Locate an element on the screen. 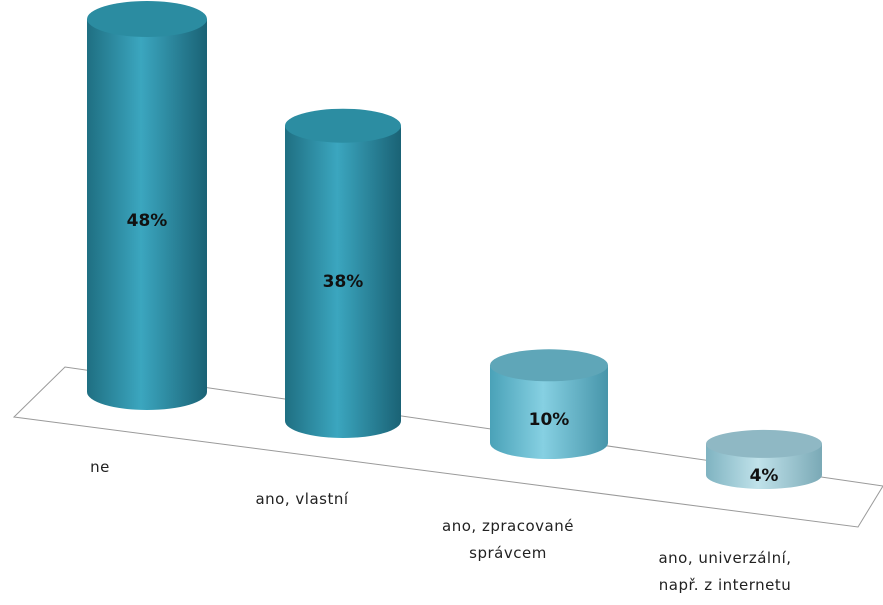 Image resolution: width=883 pixels, height=605 pixels. cylinder-bar-3: 10% is located at coordinates (549, 404).